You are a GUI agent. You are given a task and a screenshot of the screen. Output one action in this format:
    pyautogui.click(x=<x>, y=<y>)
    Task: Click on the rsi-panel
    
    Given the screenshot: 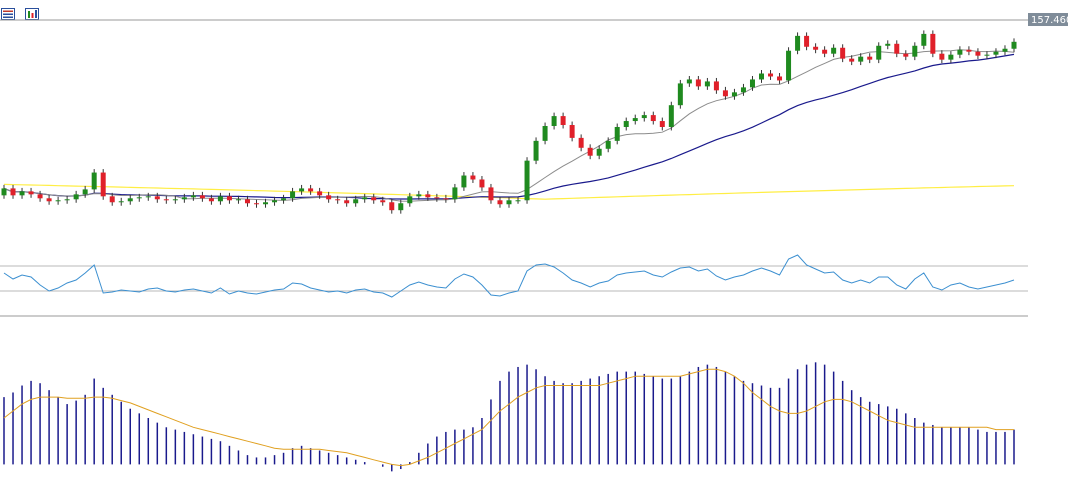 What is the action you would take?
    pyautogui.click(x=509, y=276)
    